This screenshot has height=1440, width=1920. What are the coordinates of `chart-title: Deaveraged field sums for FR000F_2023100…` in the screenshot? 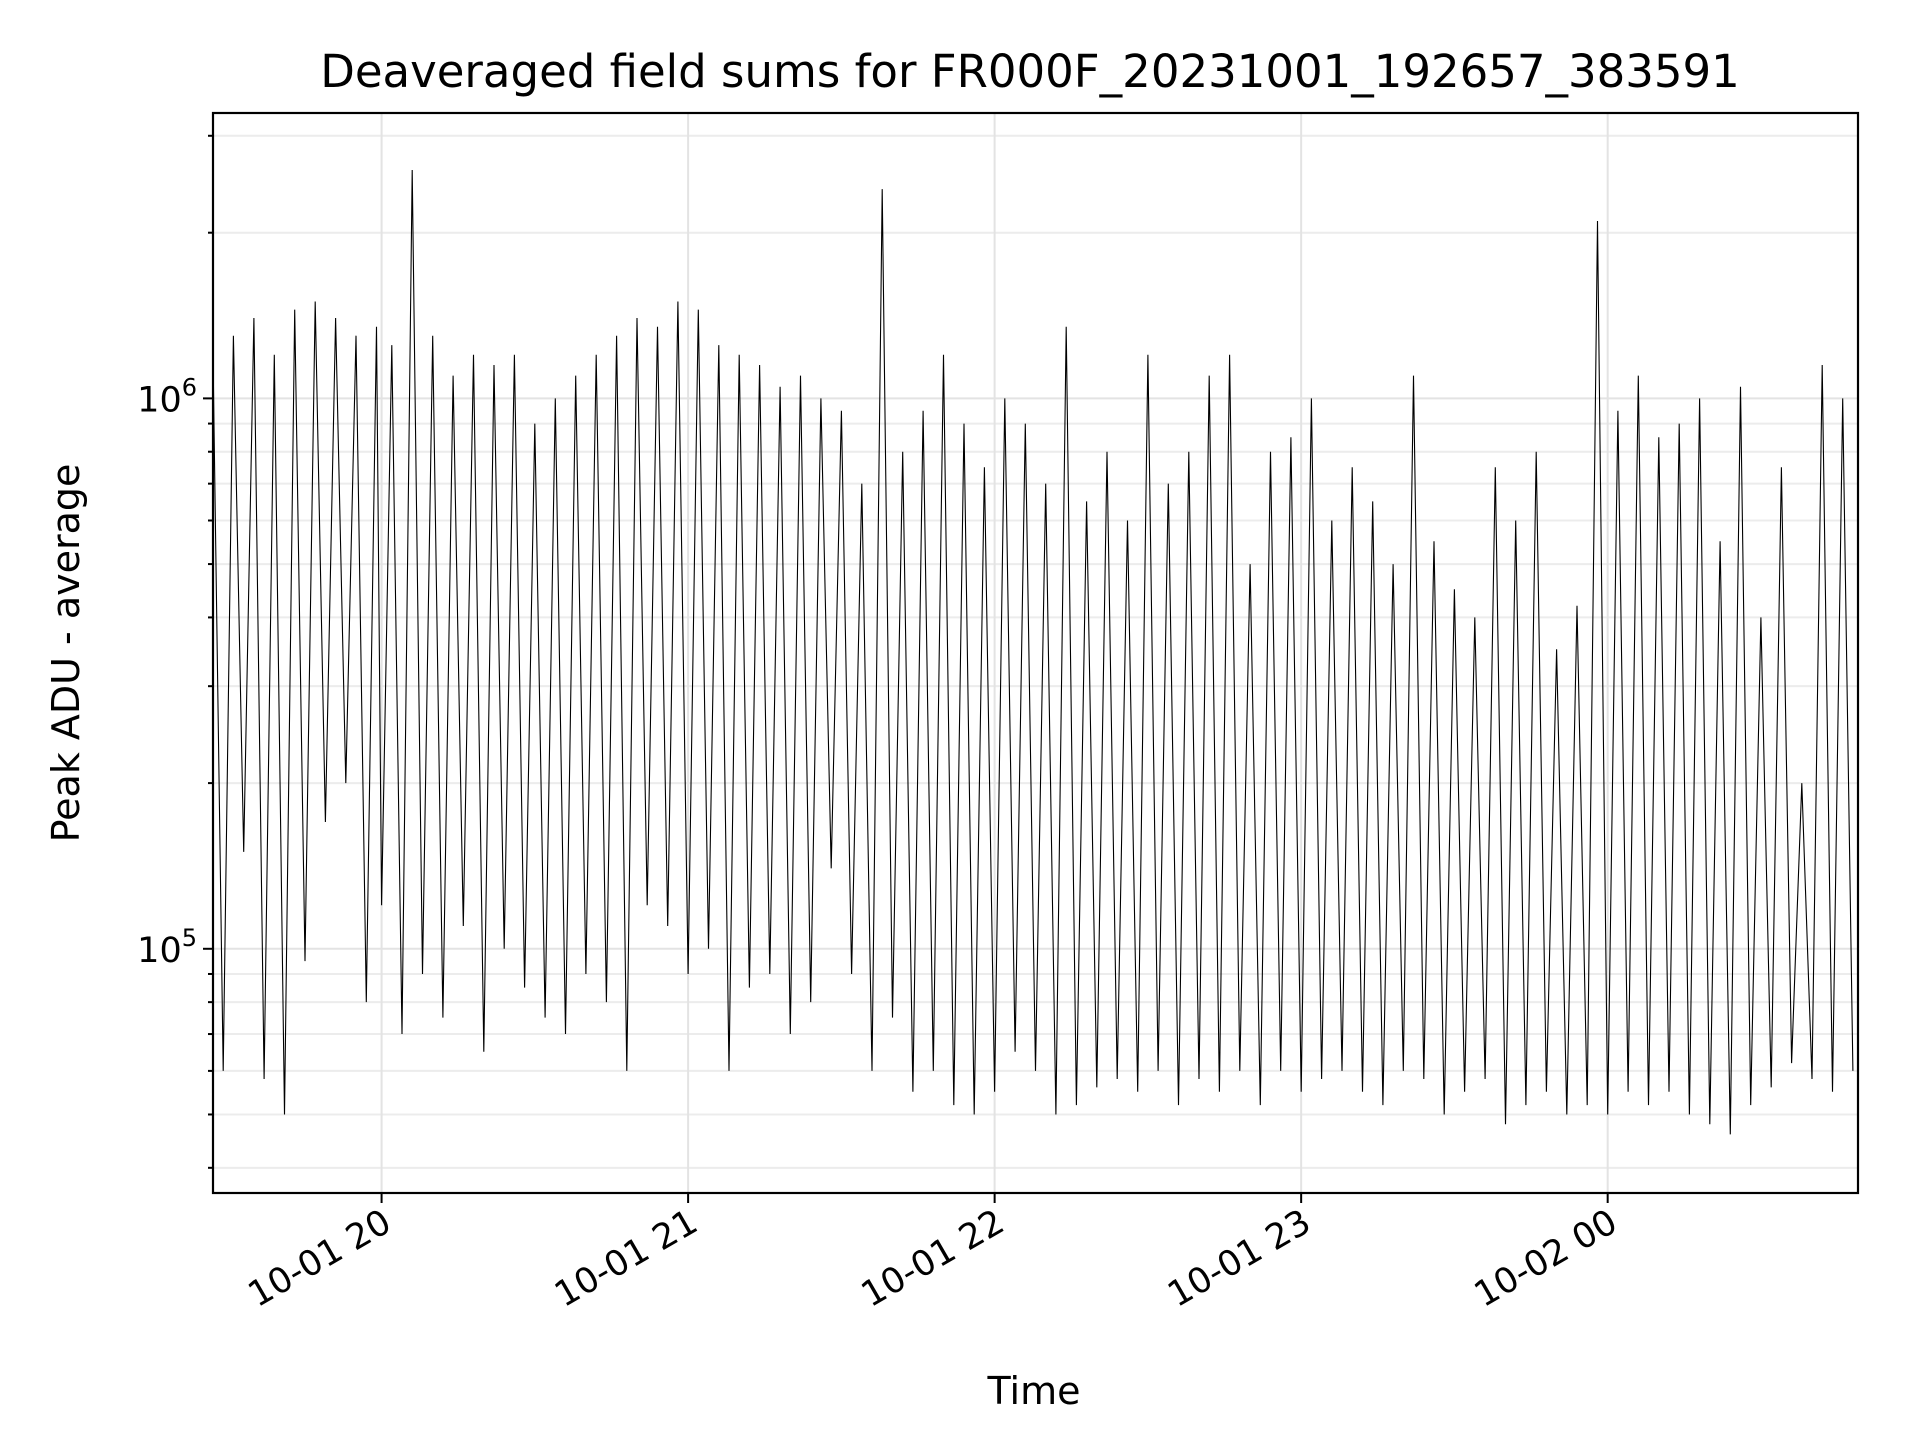 It's located at (1030, 71).